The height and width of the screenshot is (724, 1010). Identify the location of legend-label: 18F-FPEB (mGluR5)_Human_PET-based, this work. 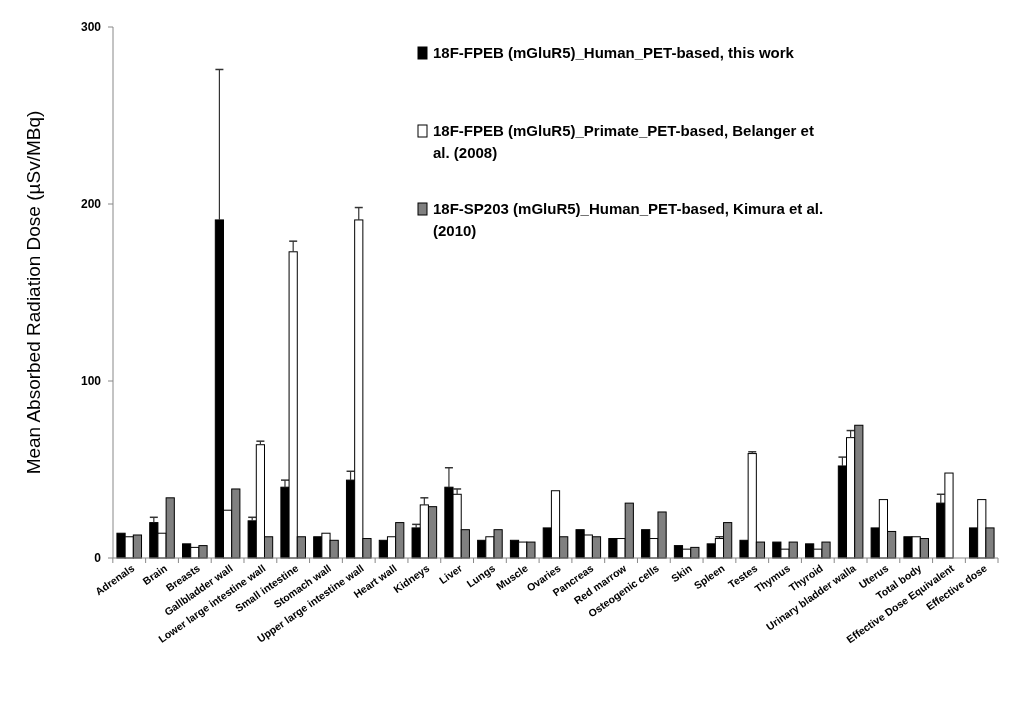
(614, 52).